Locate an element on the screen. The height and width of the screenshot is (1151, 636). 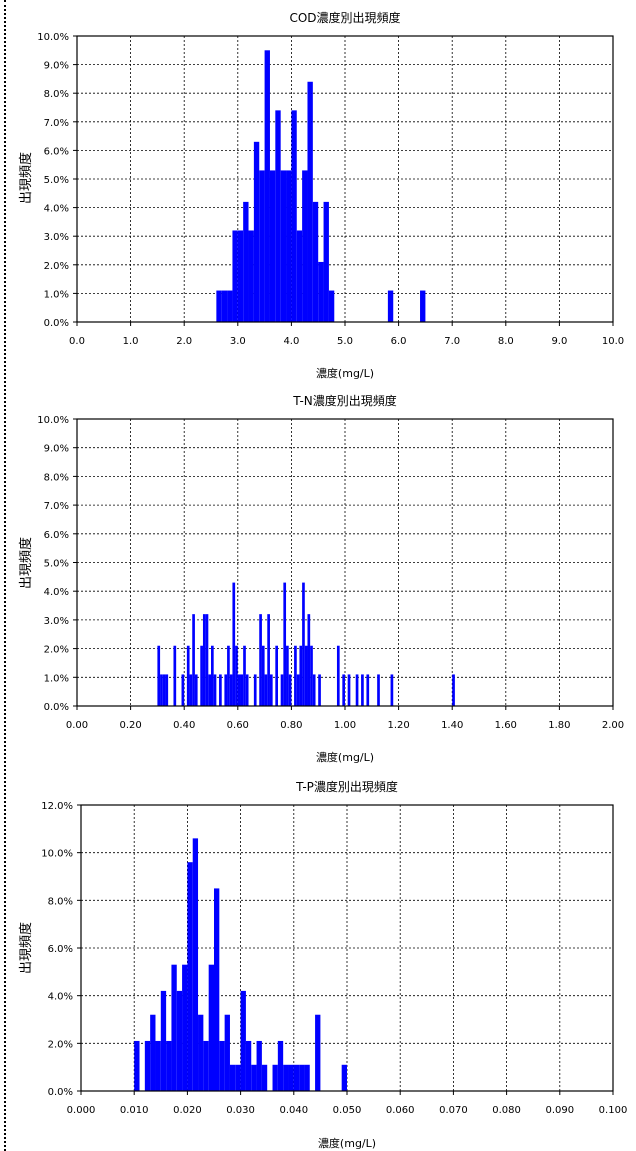
y-tick-label: 9.0% is located at coordinates (56, 449).